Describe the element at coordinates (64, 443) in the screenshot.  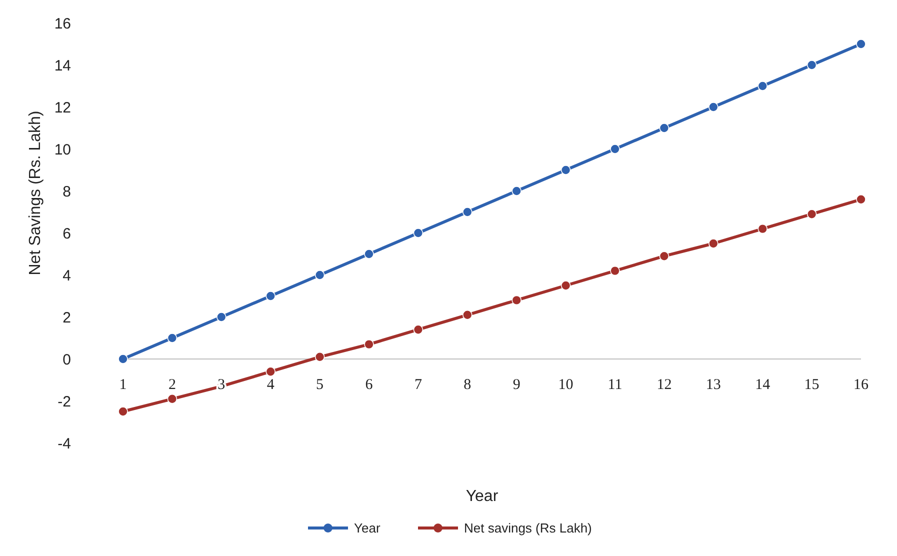
I see `y-tick-label: -4` at that location.